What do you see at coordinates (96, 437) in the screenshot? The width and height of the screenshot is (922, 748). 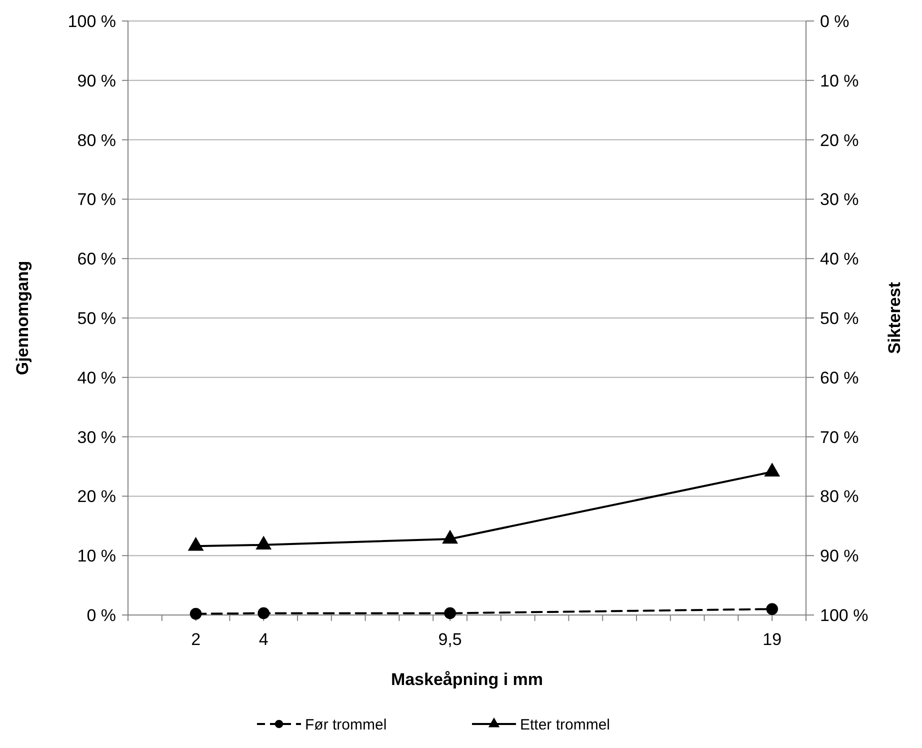 I see `y-tick-label: 30 %` at bounding box center [96, 437].